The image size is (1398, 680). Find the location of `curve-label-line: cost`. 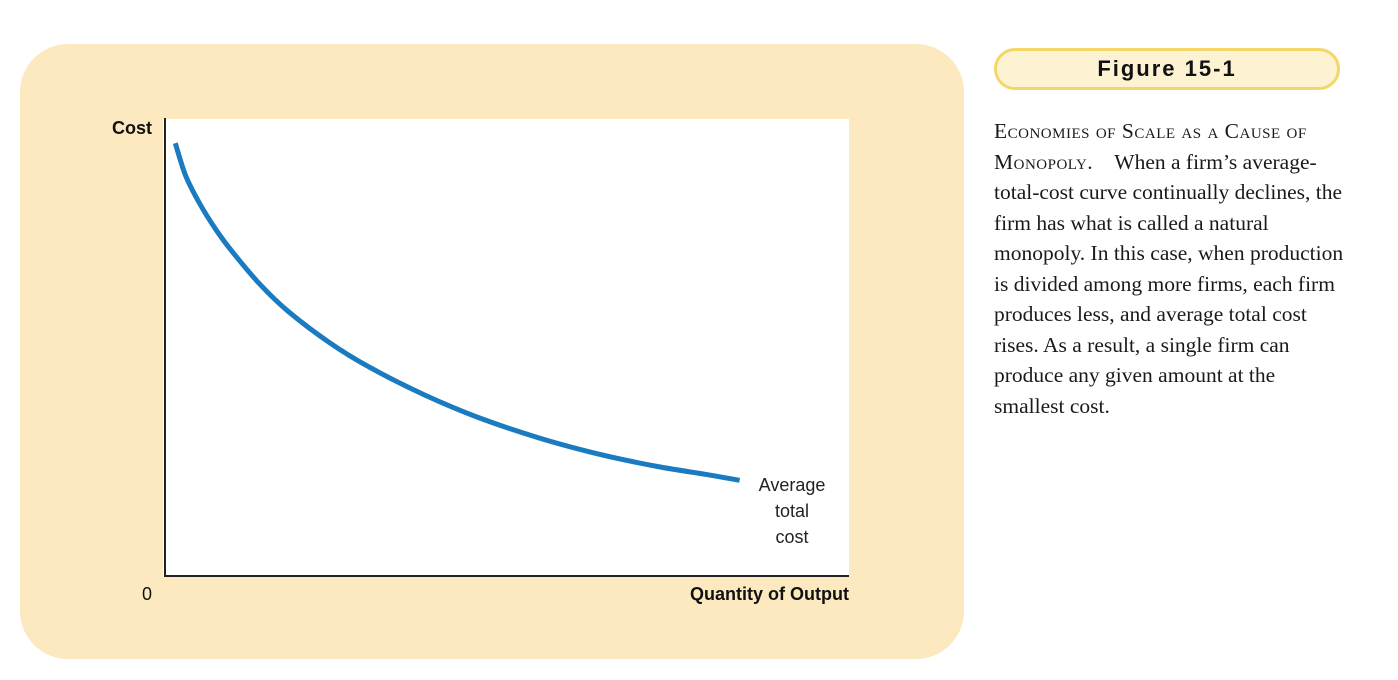

curve-label-line: cost is located at coordinates (792, 537).